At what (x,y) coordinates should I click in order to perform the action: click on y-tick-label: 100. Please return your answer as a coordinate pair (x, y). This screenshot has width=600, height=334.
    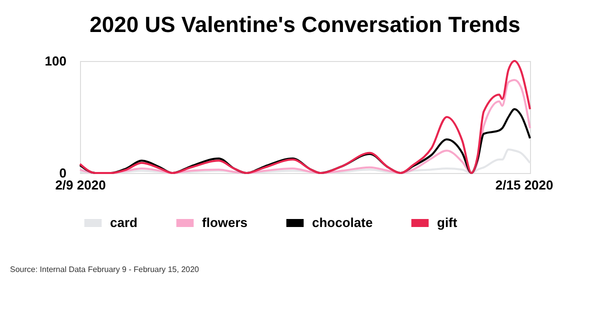
    Looking at the image, I should click on (55, 61).